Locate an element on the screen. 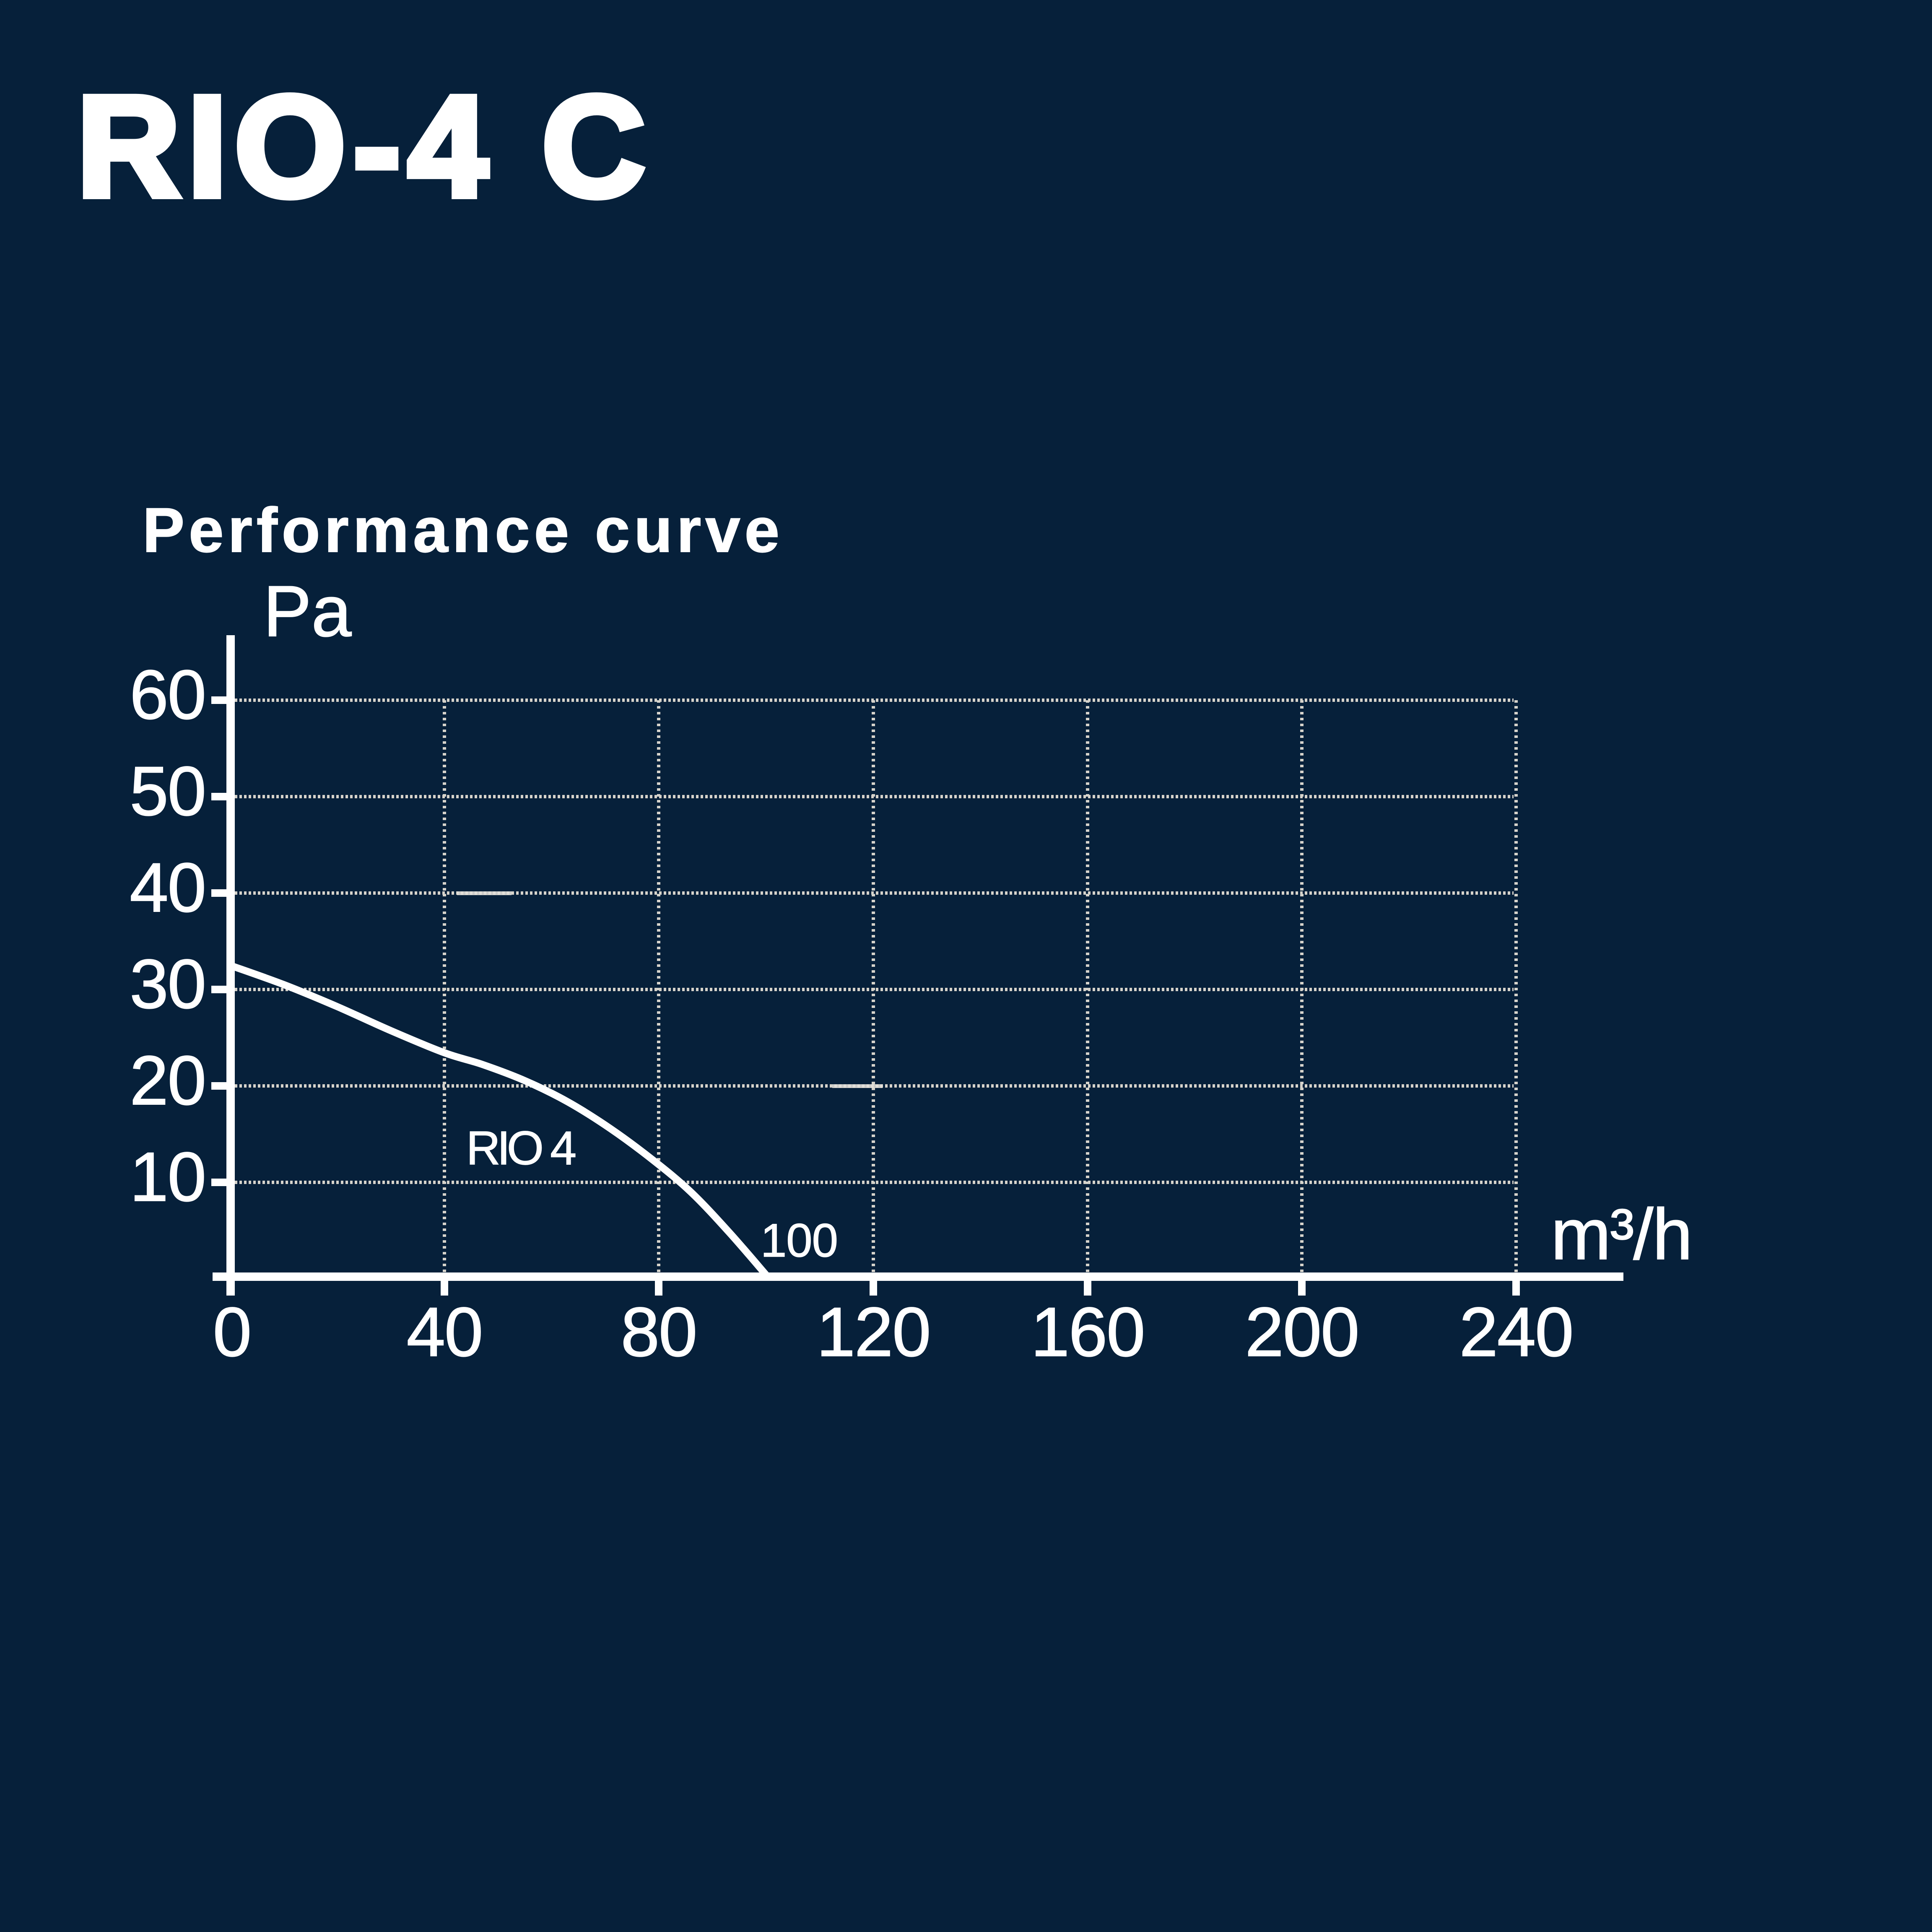  svg-text: 200 is located at coordinates (1302, 1332).